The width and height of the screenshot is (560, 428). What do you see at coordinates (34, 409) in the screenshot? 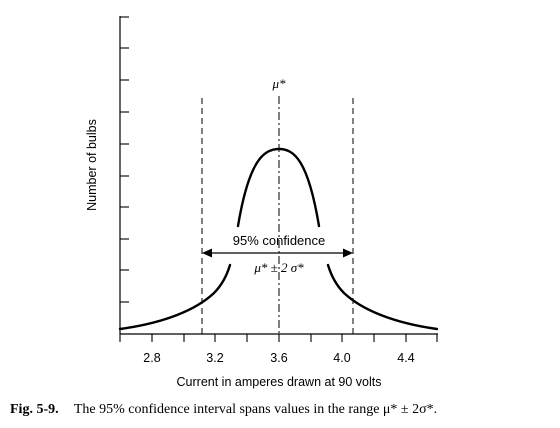
I see `caption-prefix: Fig. 5-9.` at bounding box center [34, 409].